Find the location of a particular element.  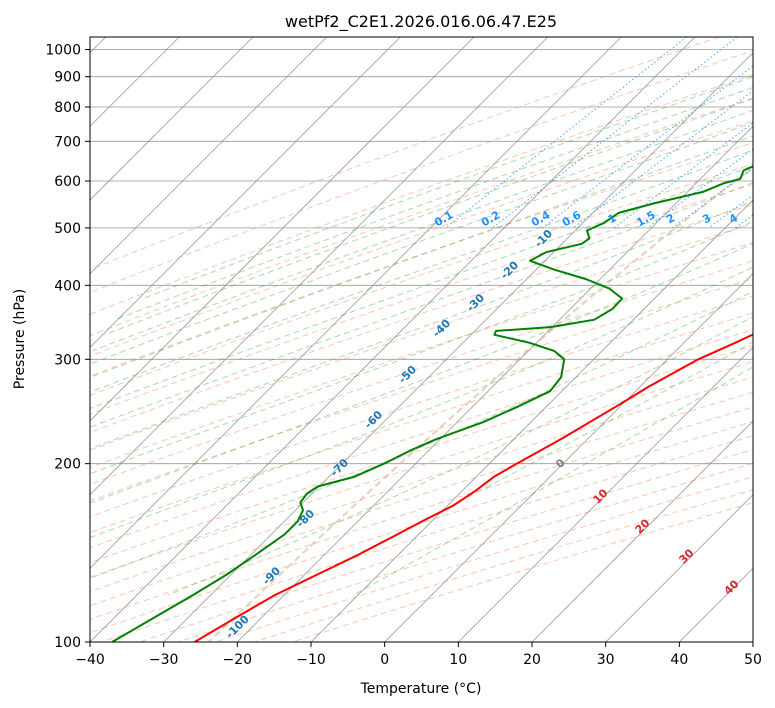

x-tick-label: 30 is located at coordinates (606, 660).